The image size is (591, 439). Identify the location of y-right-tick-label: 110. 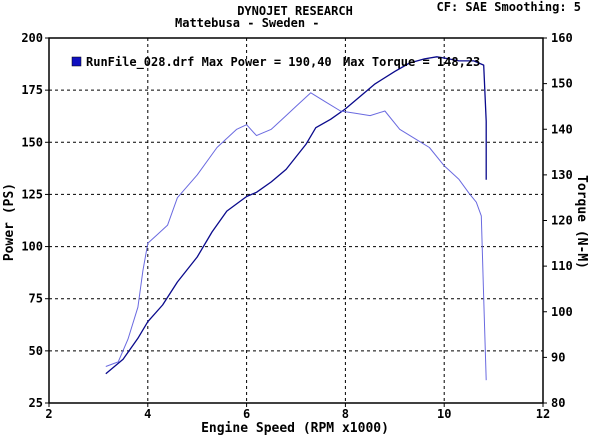
(562, 266).